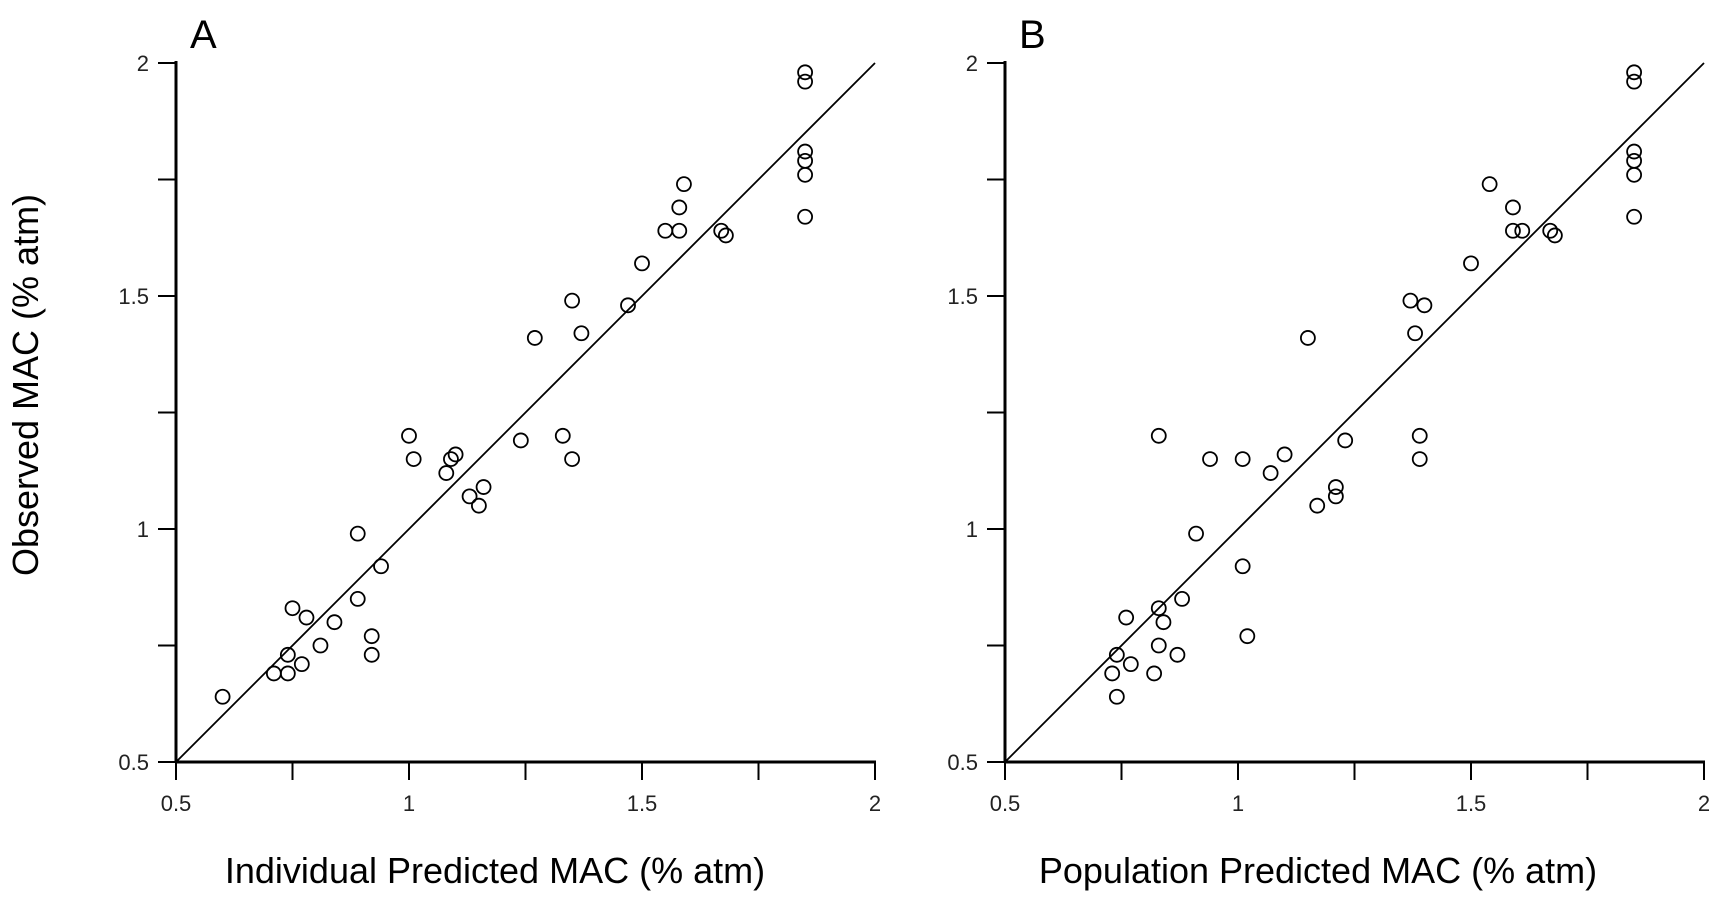 The width and height of the screenshot is (1713, 920). Describe the element at coordinates (875, 803) in the screenshot. I see `panel-a-x-tick-label: 2` at that location.